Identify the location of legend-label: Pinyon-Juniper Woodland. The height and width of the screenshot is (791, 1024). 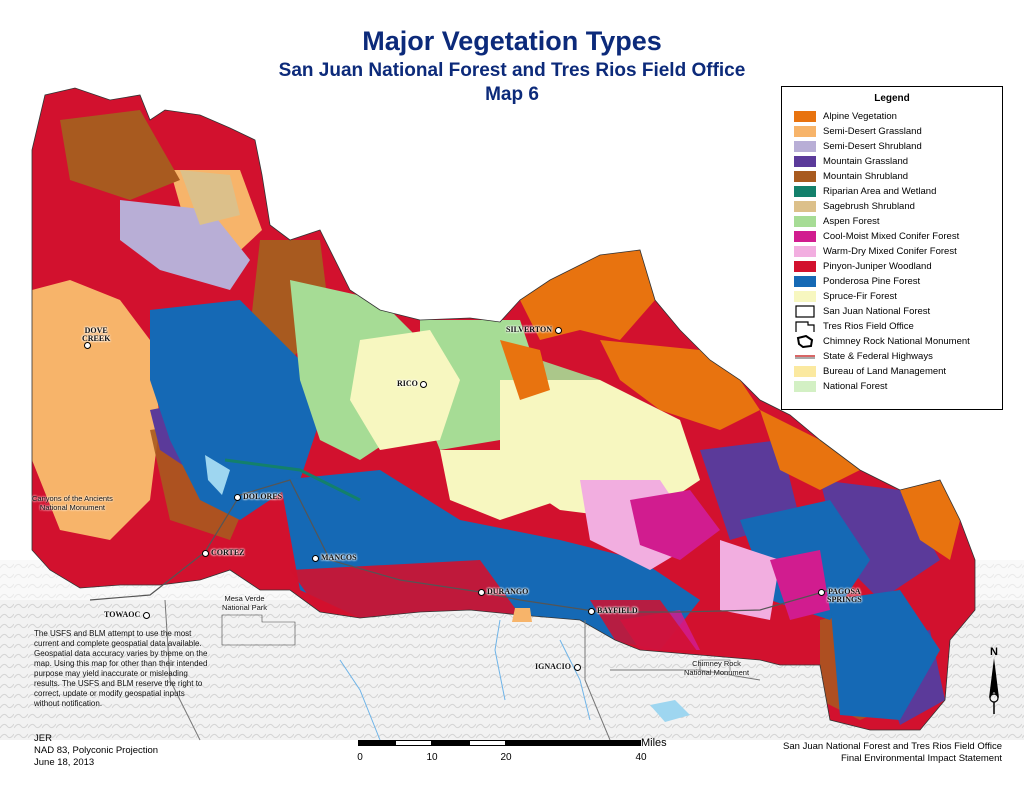
(877, 266).